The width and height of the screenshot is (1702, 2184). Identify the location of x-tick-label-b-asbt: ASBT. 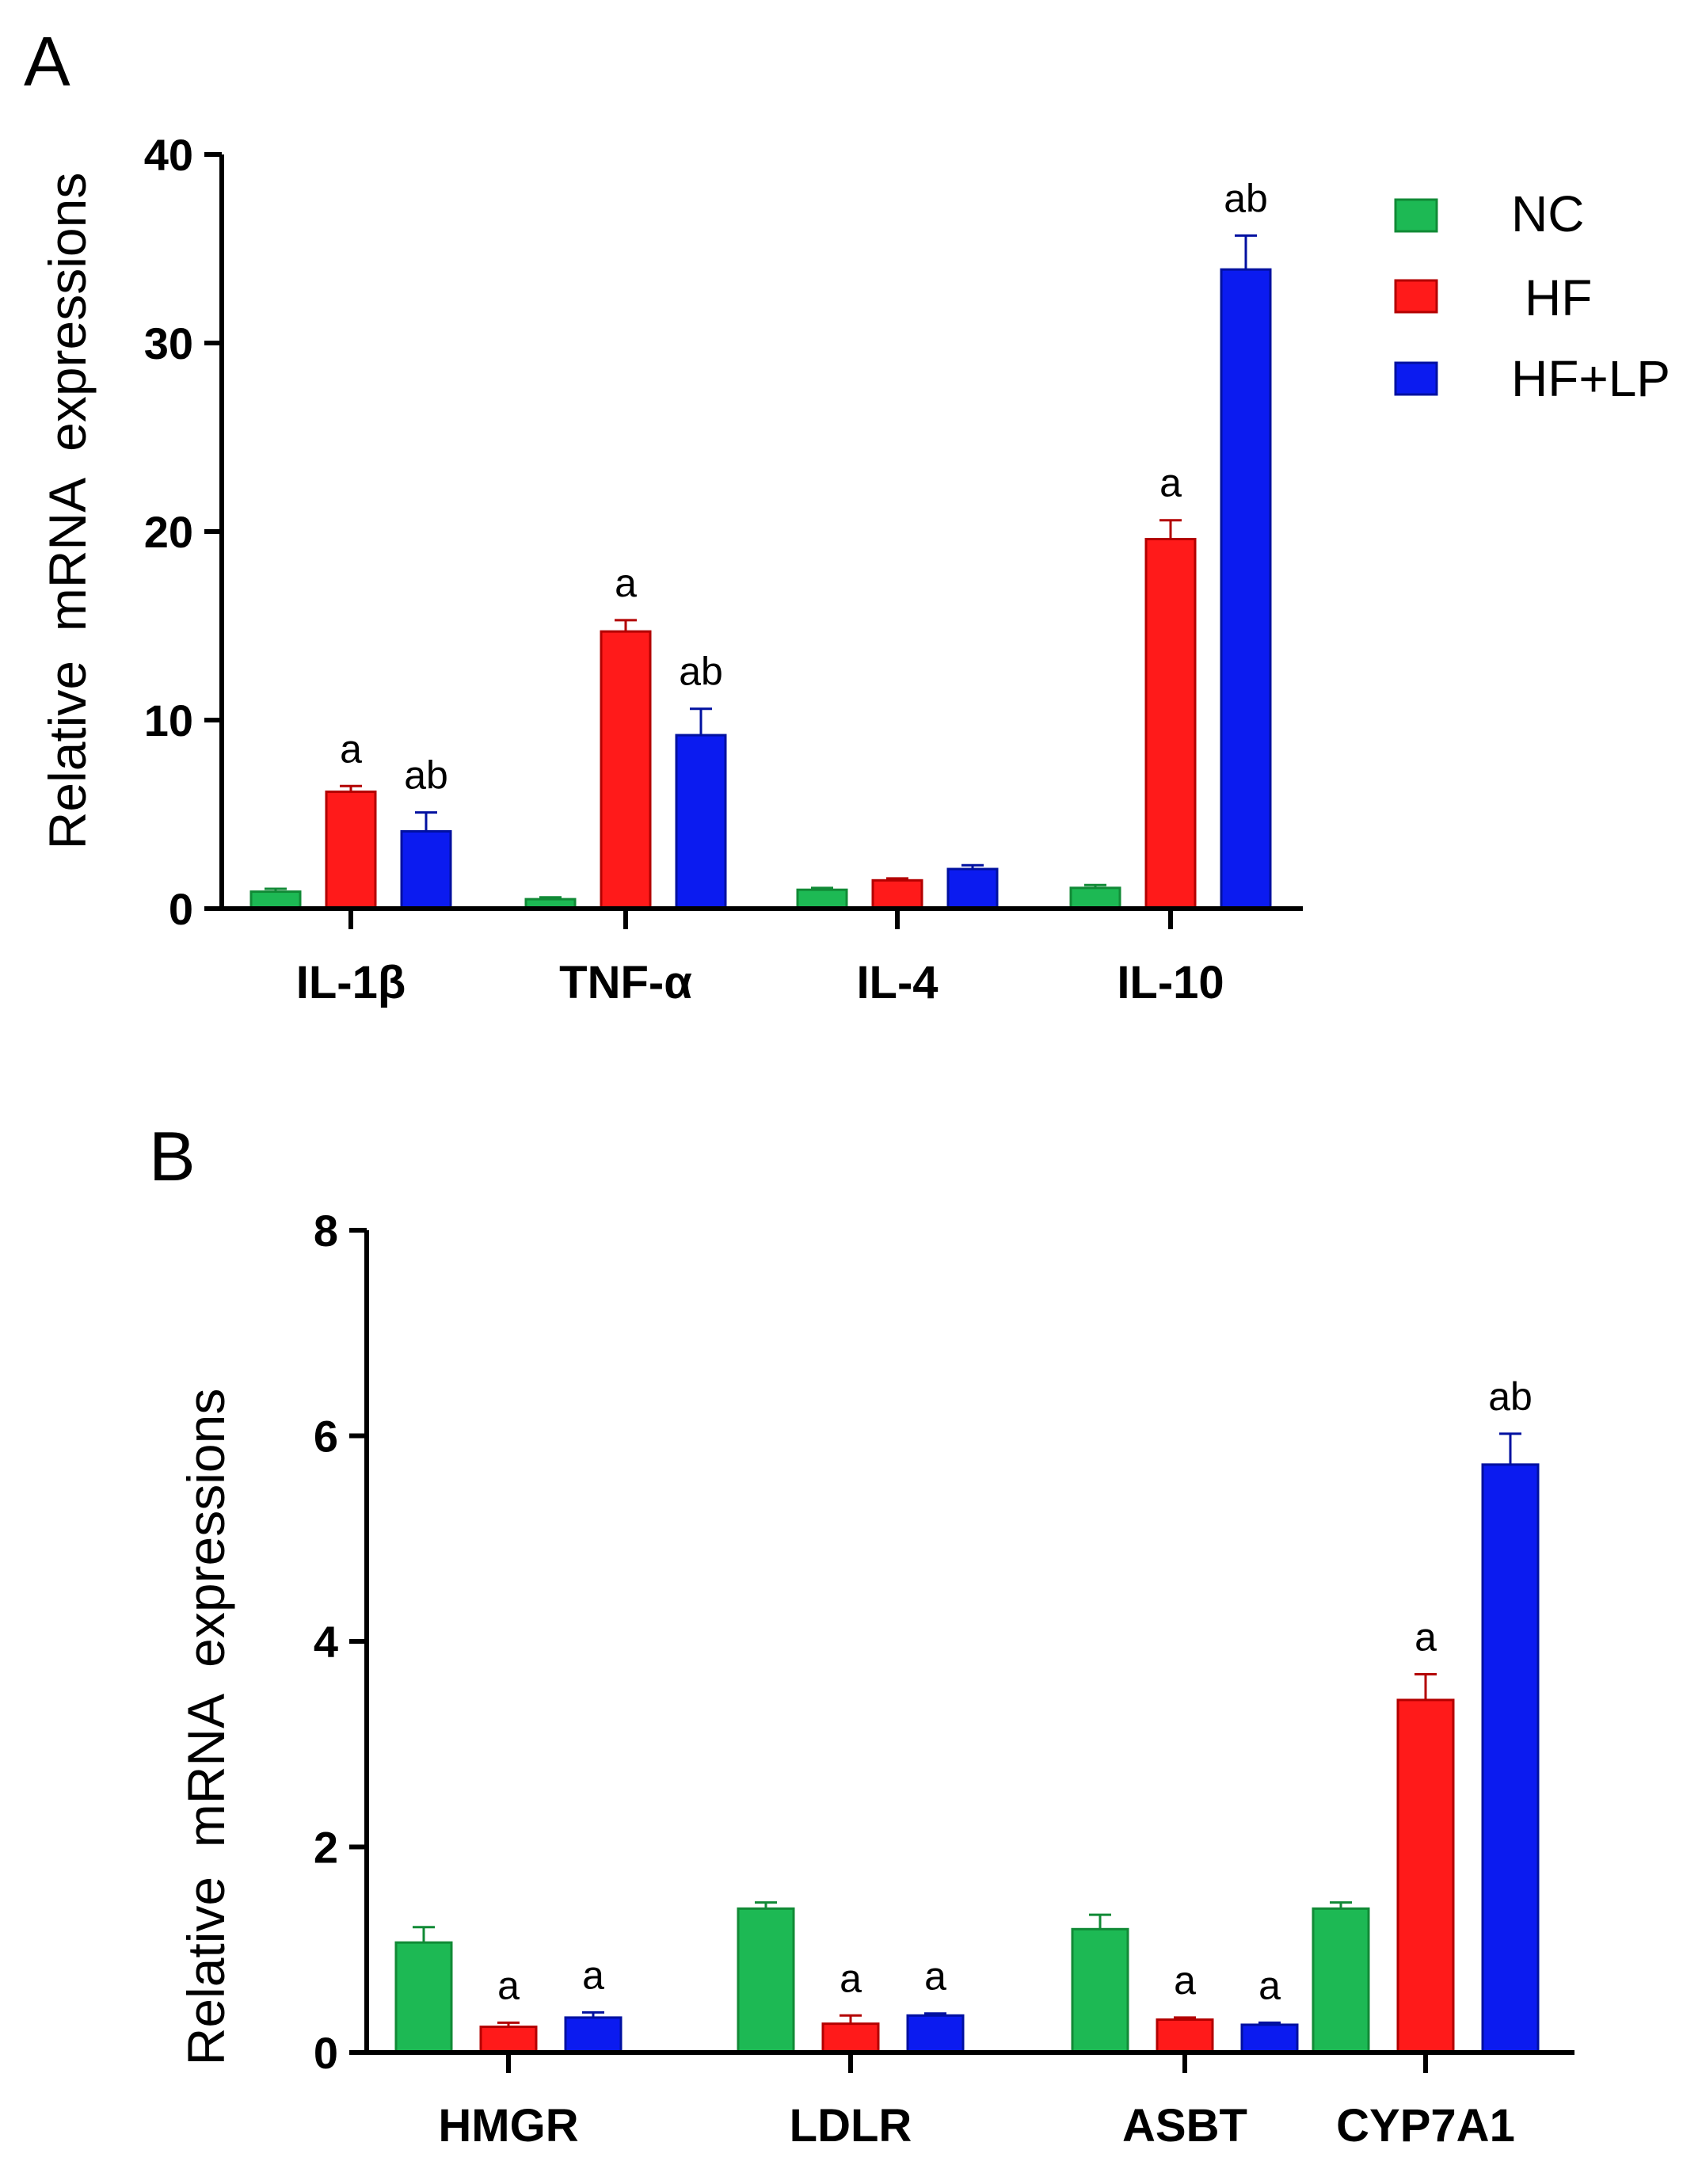
(1184, 2126).